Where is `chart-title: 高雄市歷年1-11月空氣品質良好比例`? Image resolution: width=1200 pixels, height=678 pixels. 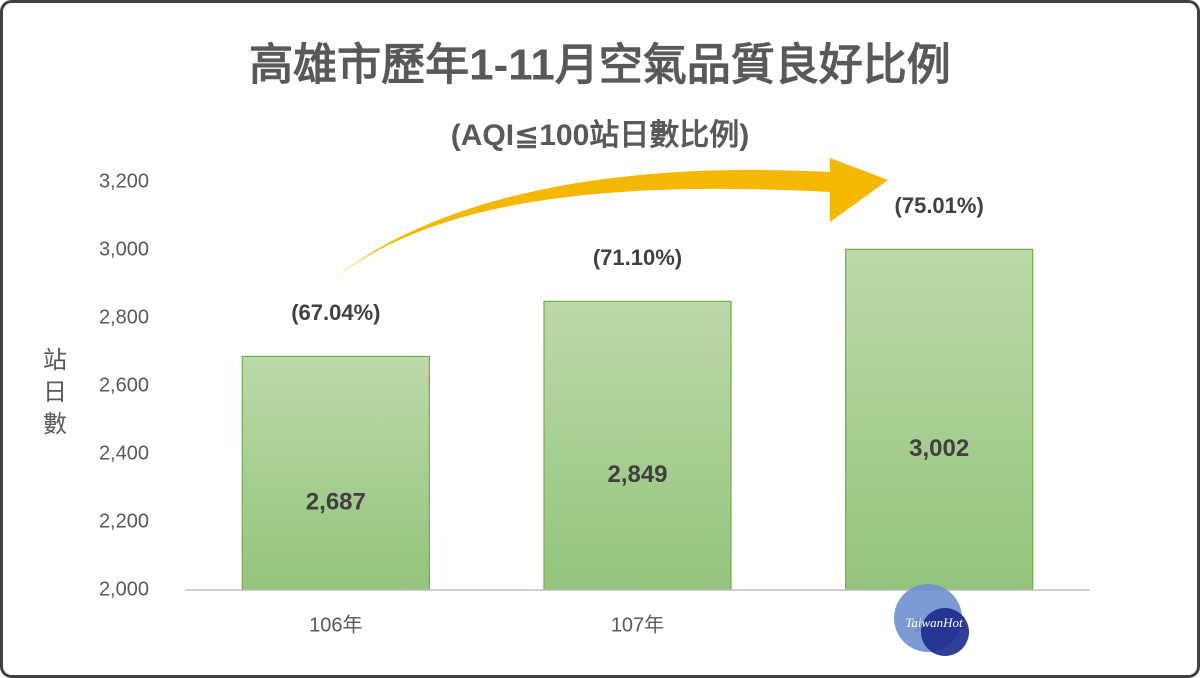 chart-title: 高雄市歷年1-11月空氣品質良好比例 is located at coordinates (600, 65).